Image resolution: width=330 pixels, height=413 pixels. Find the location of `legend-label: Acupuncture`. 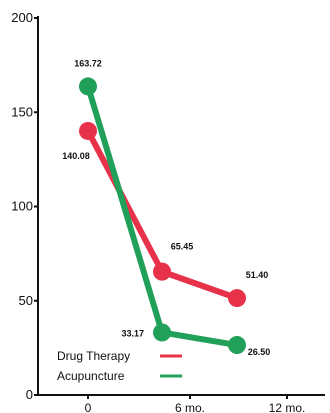

legend-label: Acupuncture is located at coordinates (91, 376).